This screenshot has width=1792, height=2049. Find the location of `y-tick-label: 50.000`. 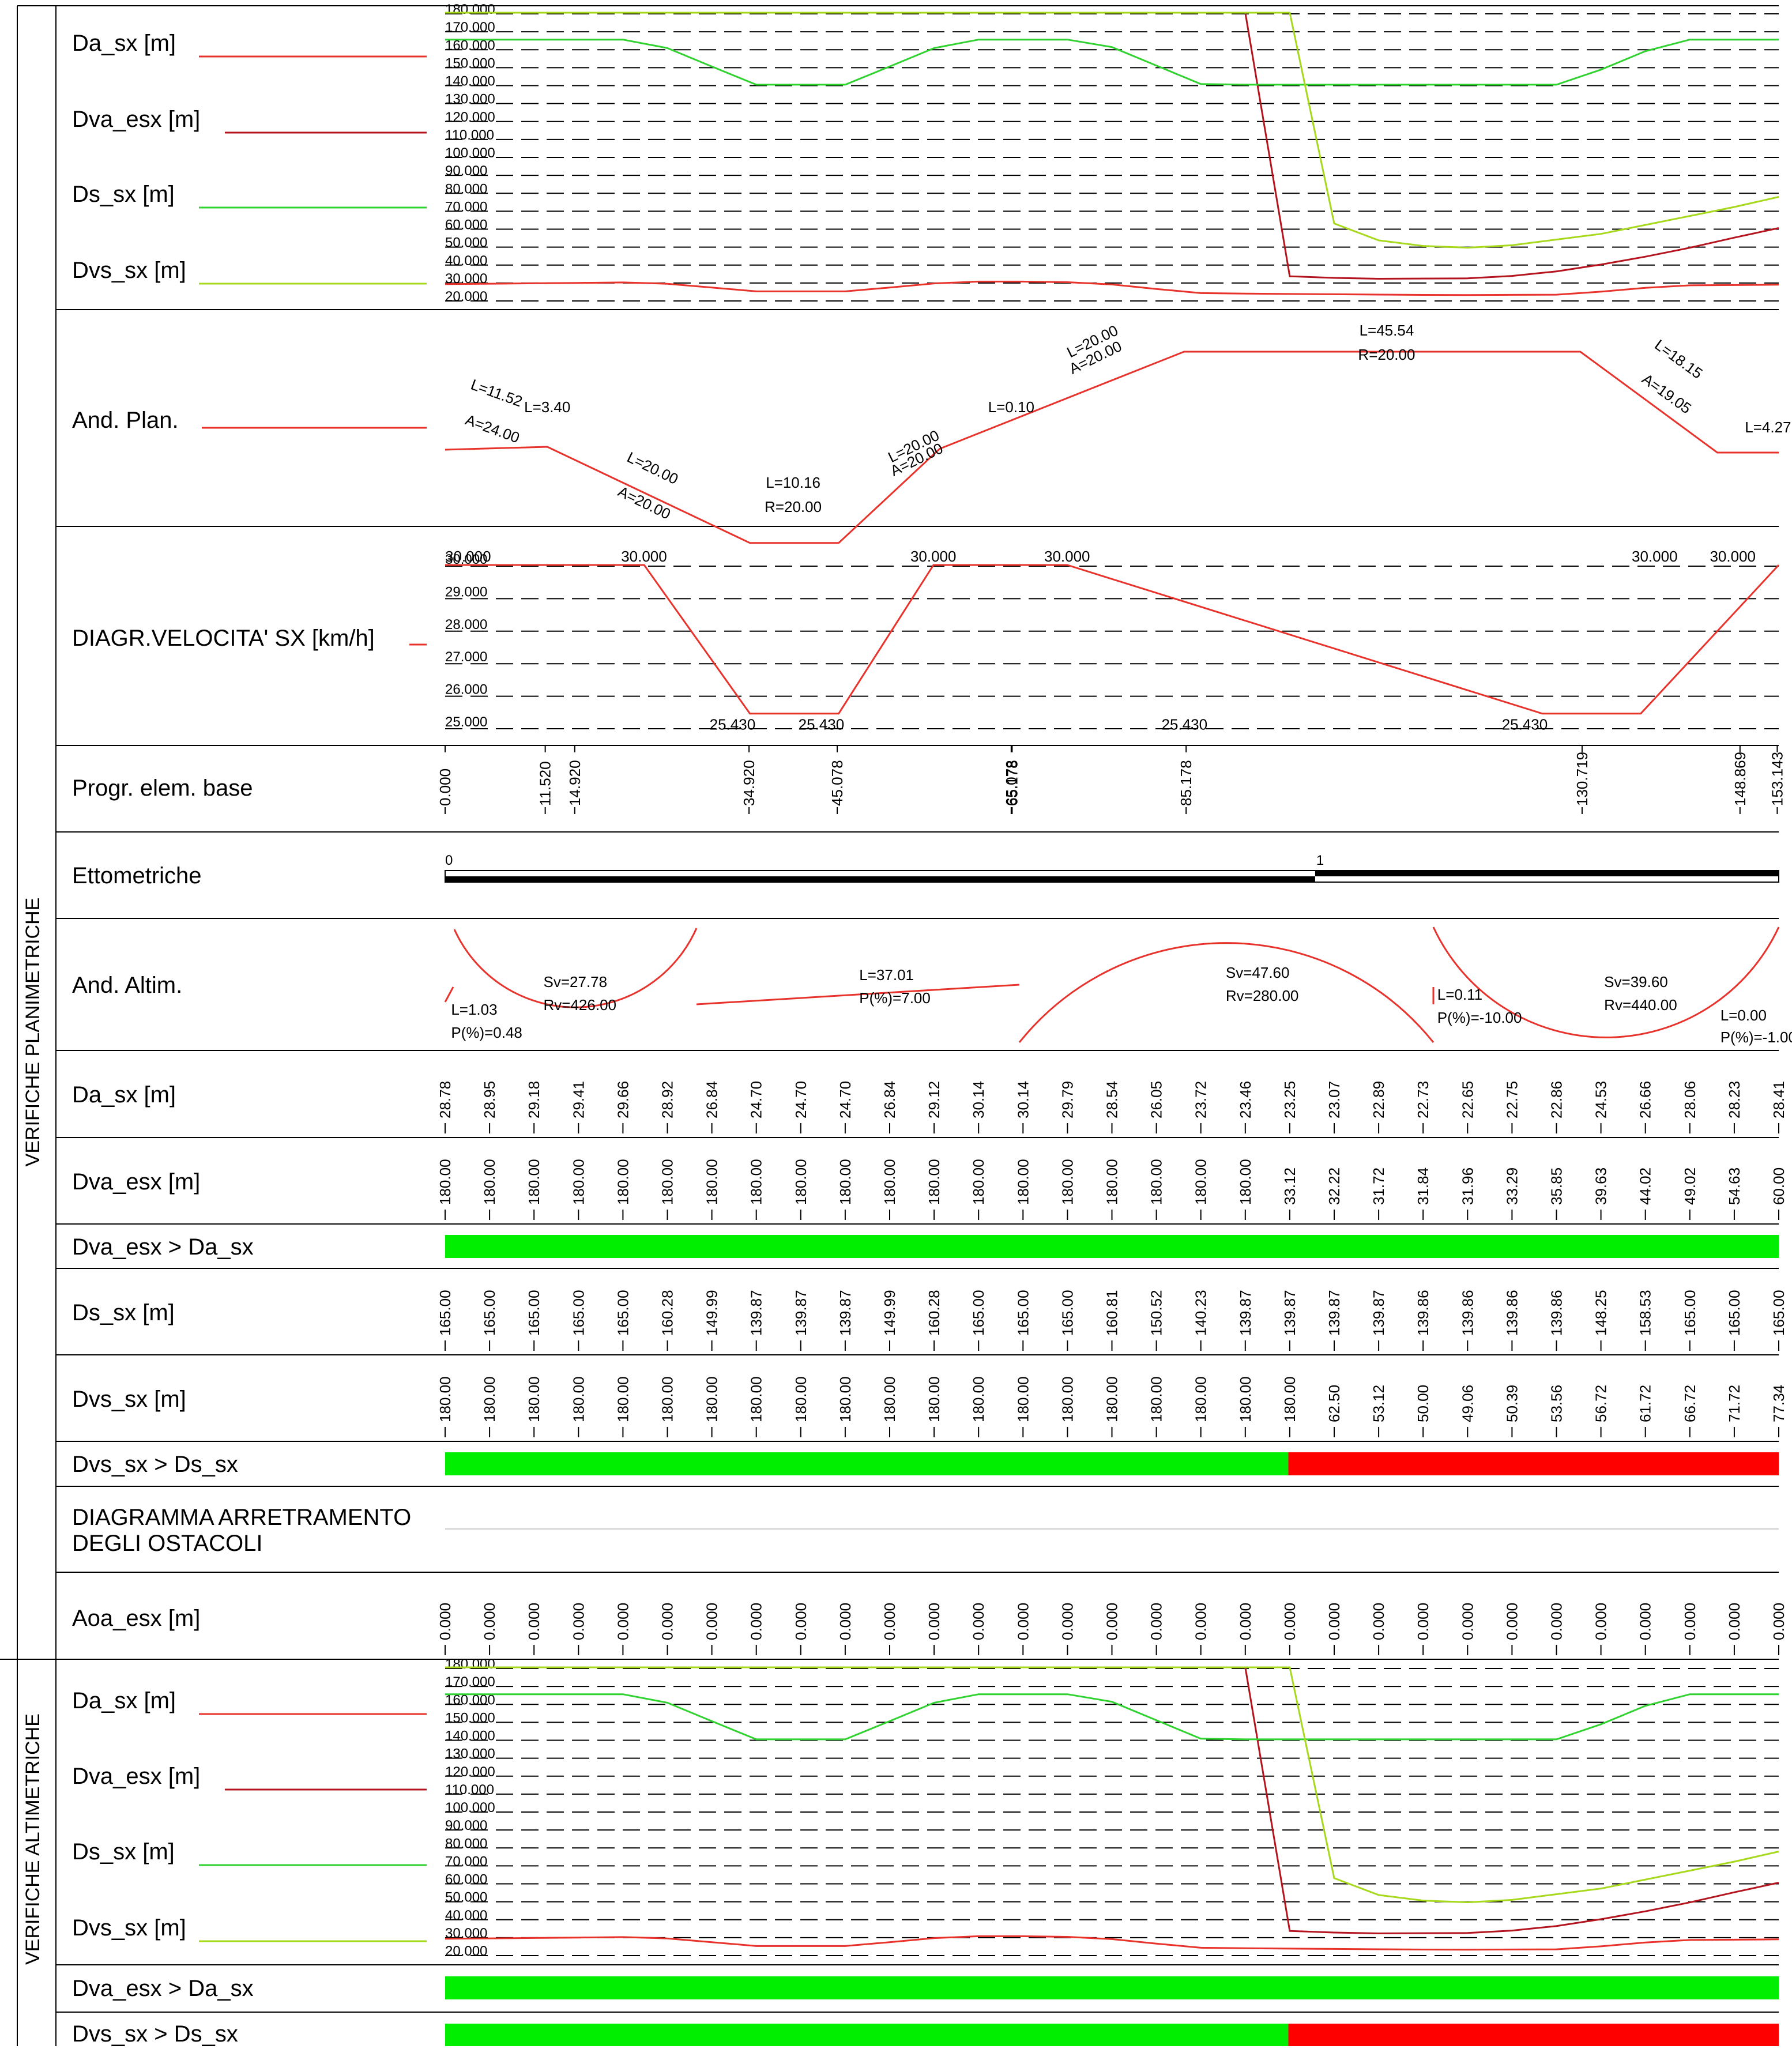

y-tick-label: 50.000 is located at coordinates (466, 1897).